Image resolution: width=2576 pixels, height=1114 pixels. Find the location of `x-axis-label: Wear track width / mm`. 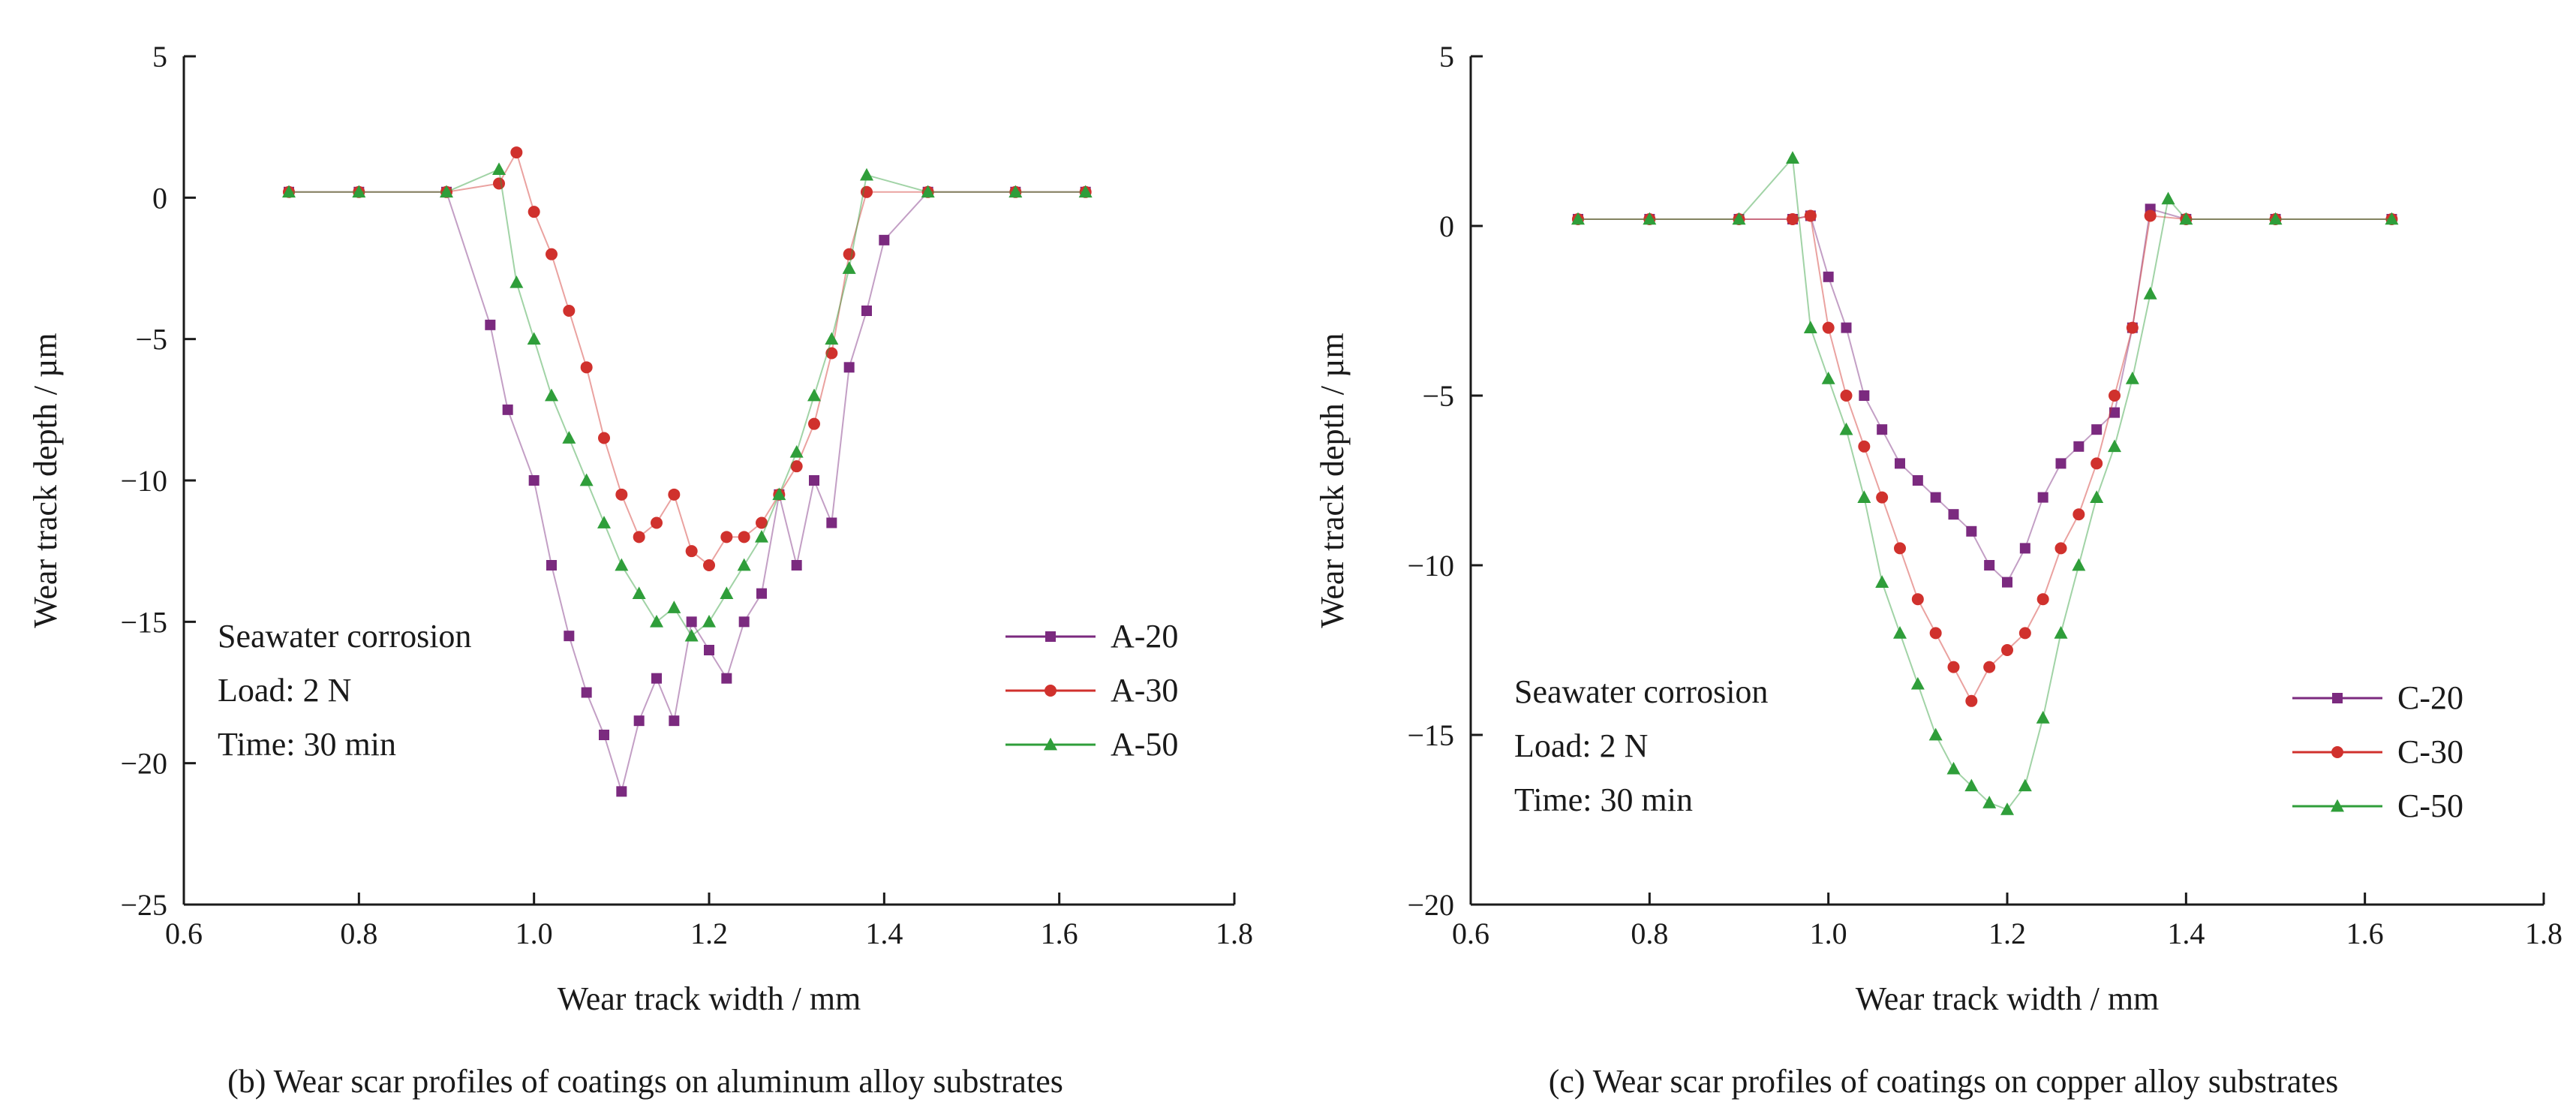

x-axis-label: Wear track width / mm is located at coordinates (709, 998).